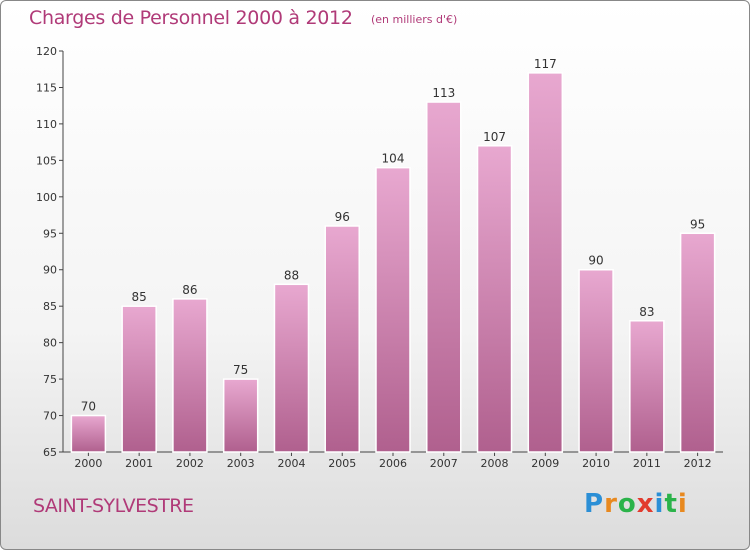 Image resolution: width=750 pixels, height=550 pixels. Describe the element at coordinates (494, 137) in the screenshot. I see `data-label: 107` at that location.